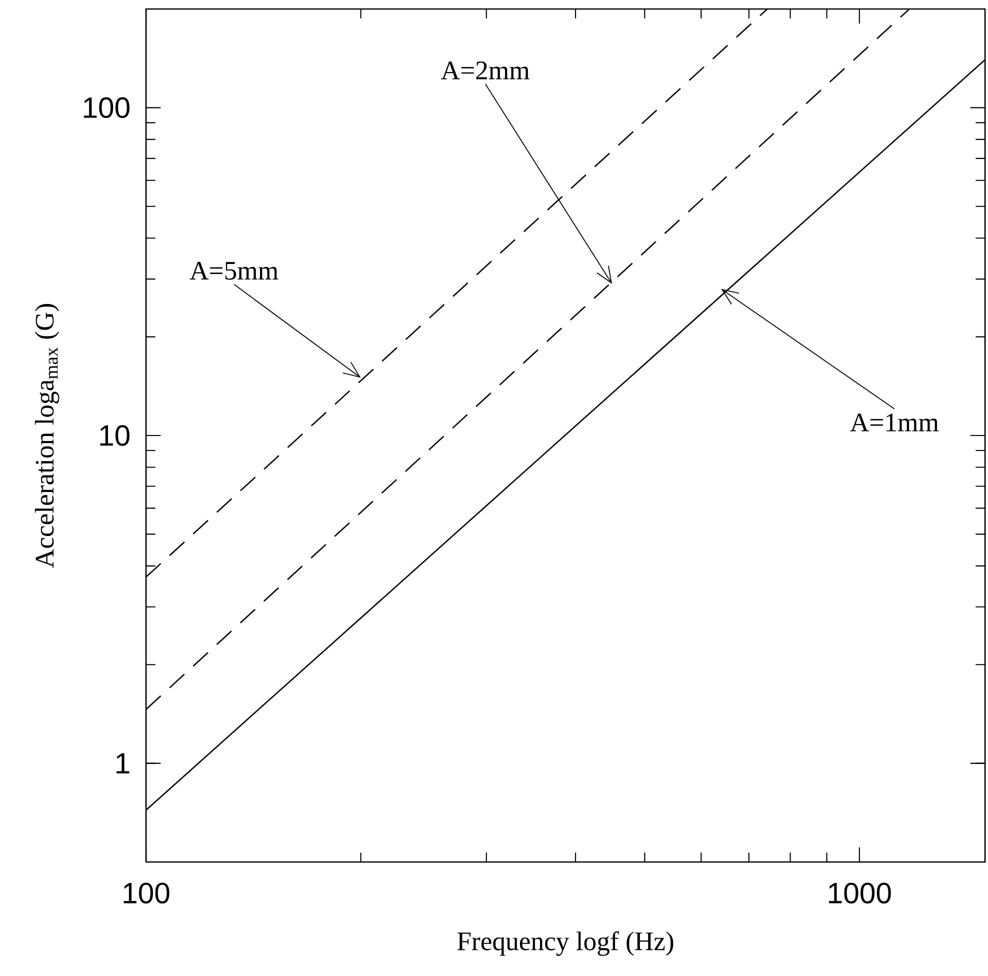 The image size is (988, 976). What do you see at coordinates (115, 435) in the screenshot?
I see `y-tick-label: 10` at bounding box center [115, 435].